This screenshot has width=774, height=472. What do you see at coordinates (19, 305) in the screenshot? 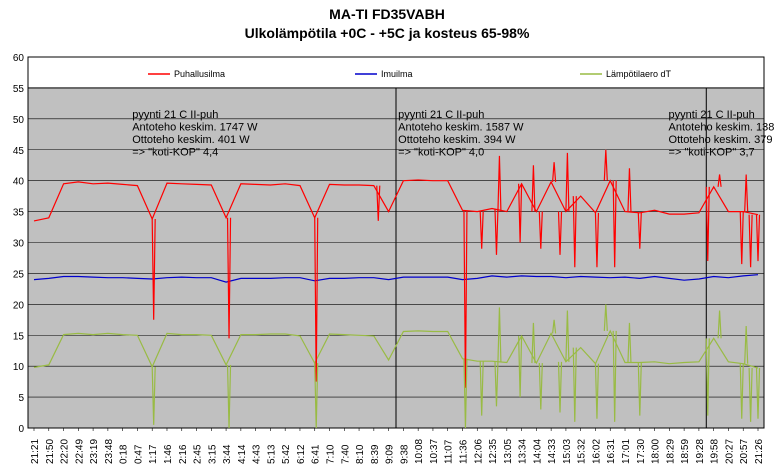
I see `y-tick-label: 20` at bounding box center [19, 305].